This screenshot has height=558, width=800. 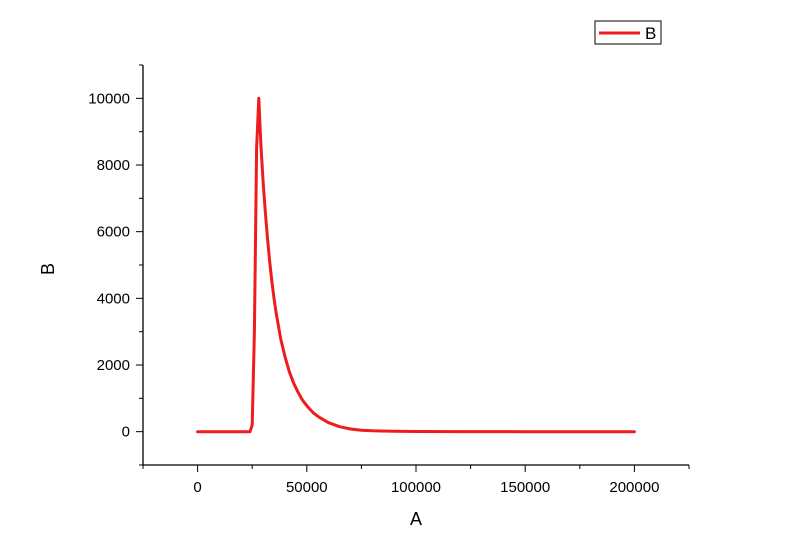 I want to click on legend: B, so click(x=628, y=32).